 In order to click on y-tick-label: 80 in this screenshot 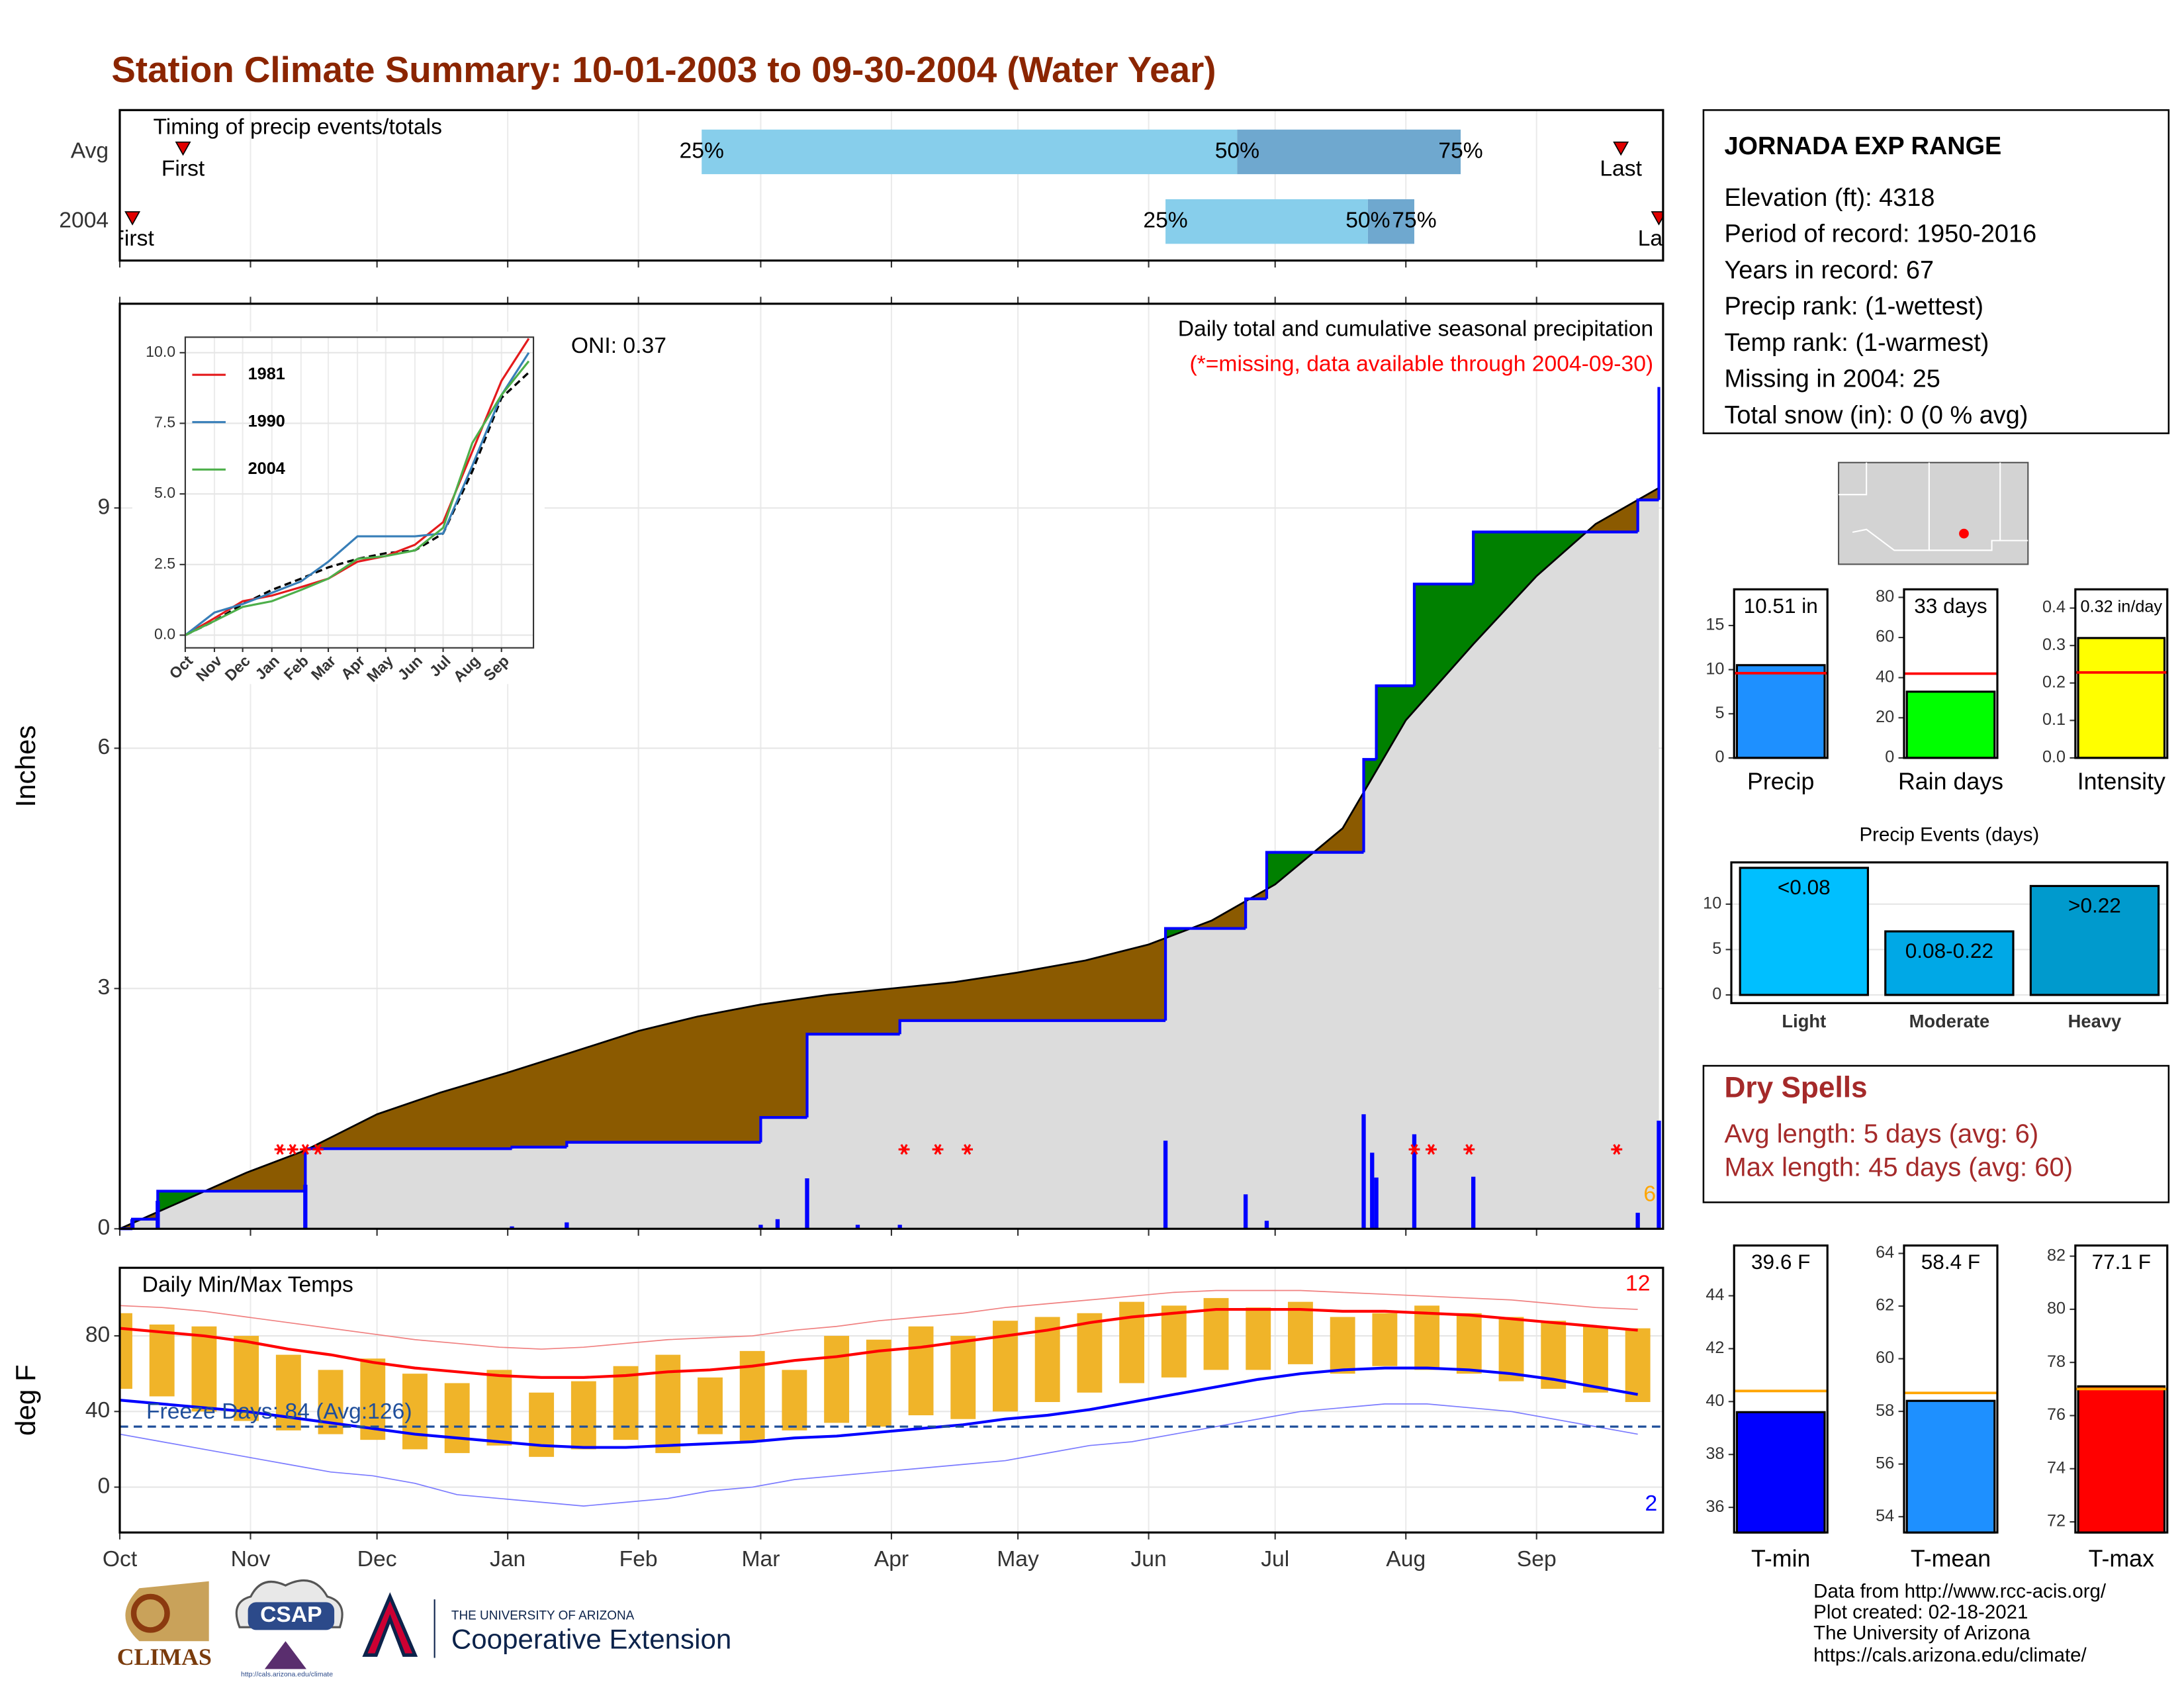, I will do `click(97, 1335)`.